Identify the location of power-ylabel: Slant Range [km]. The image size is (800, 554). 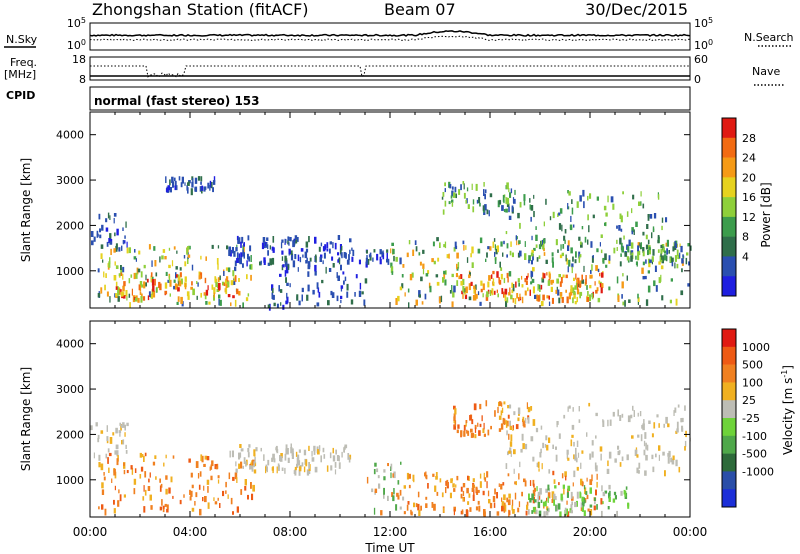
(26, 210).